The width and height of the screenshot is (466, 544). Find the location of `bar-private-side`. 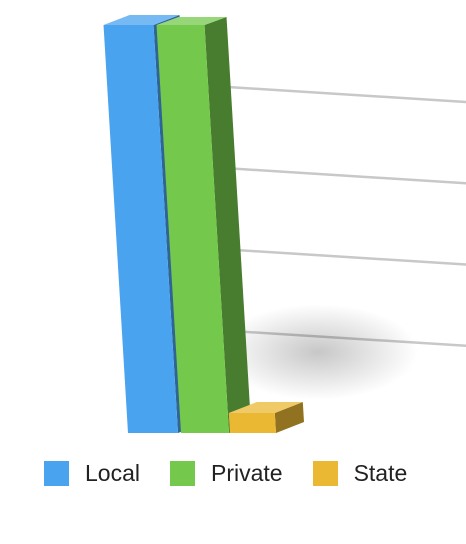

bar-private-side is located at coordinates (227, 225).